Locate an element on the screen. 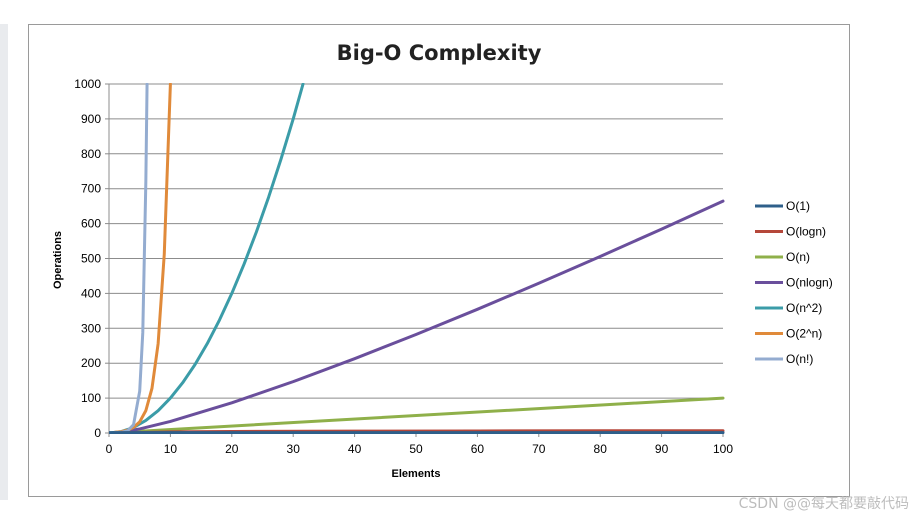 This screenshot has height=519, width=921. legend-label: O(n^2) is located at coordinates (804, 308).